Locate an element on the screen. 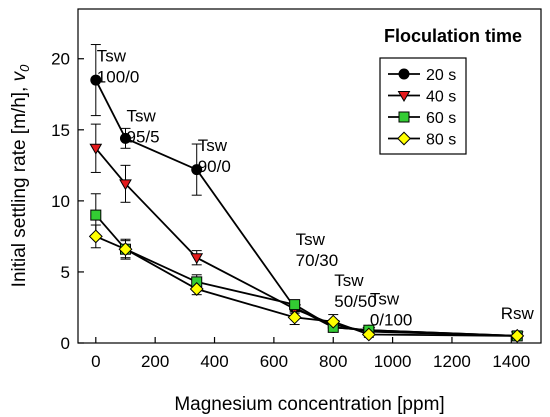 The width and height of the screenshot is (550, 417). y-tick-label: 5 is located at coordinates (65, 272).